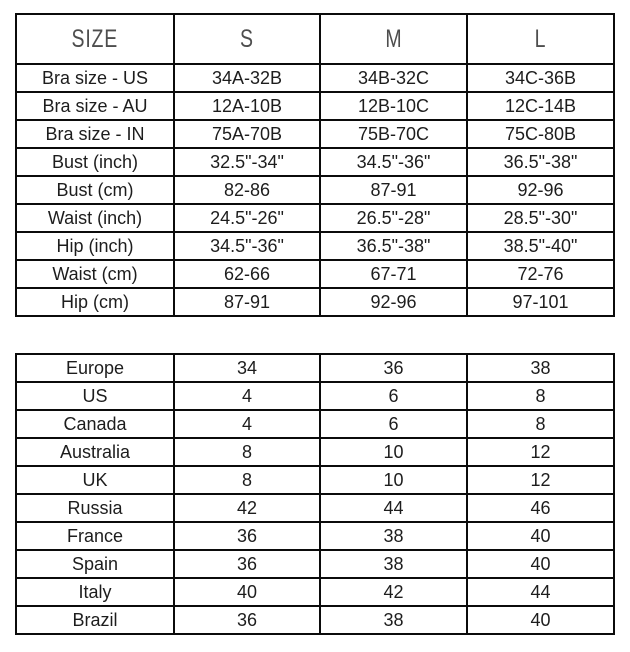 The height and width of the screenshot is (652, 630). I want to click on header-label: L, so click(540, 38).